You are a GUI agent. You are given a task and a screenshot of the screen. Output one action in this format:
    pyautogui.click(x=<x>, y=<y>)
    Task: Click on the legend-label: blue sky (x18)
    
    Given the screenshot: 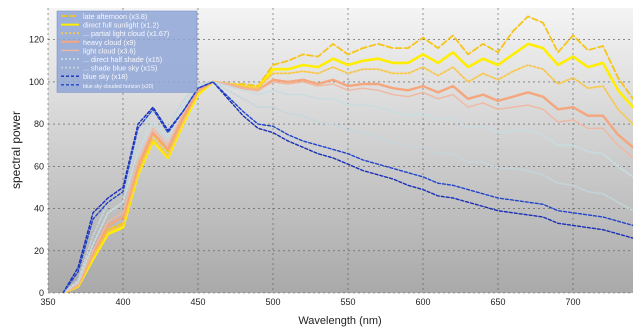 What is the action you would take?
    pyautogui.click(x=105, y=76)
    